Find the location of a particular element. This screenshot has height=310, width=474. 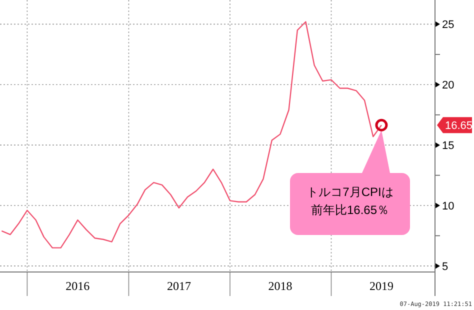

annotation: トルコ7月CPIは前年比16.65％ is located at coordinates (350, 201).